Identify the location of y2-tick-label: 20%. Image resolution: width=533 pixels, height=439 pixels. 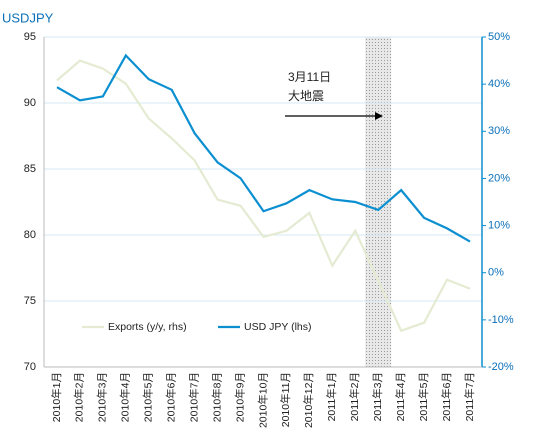
(499, 178).